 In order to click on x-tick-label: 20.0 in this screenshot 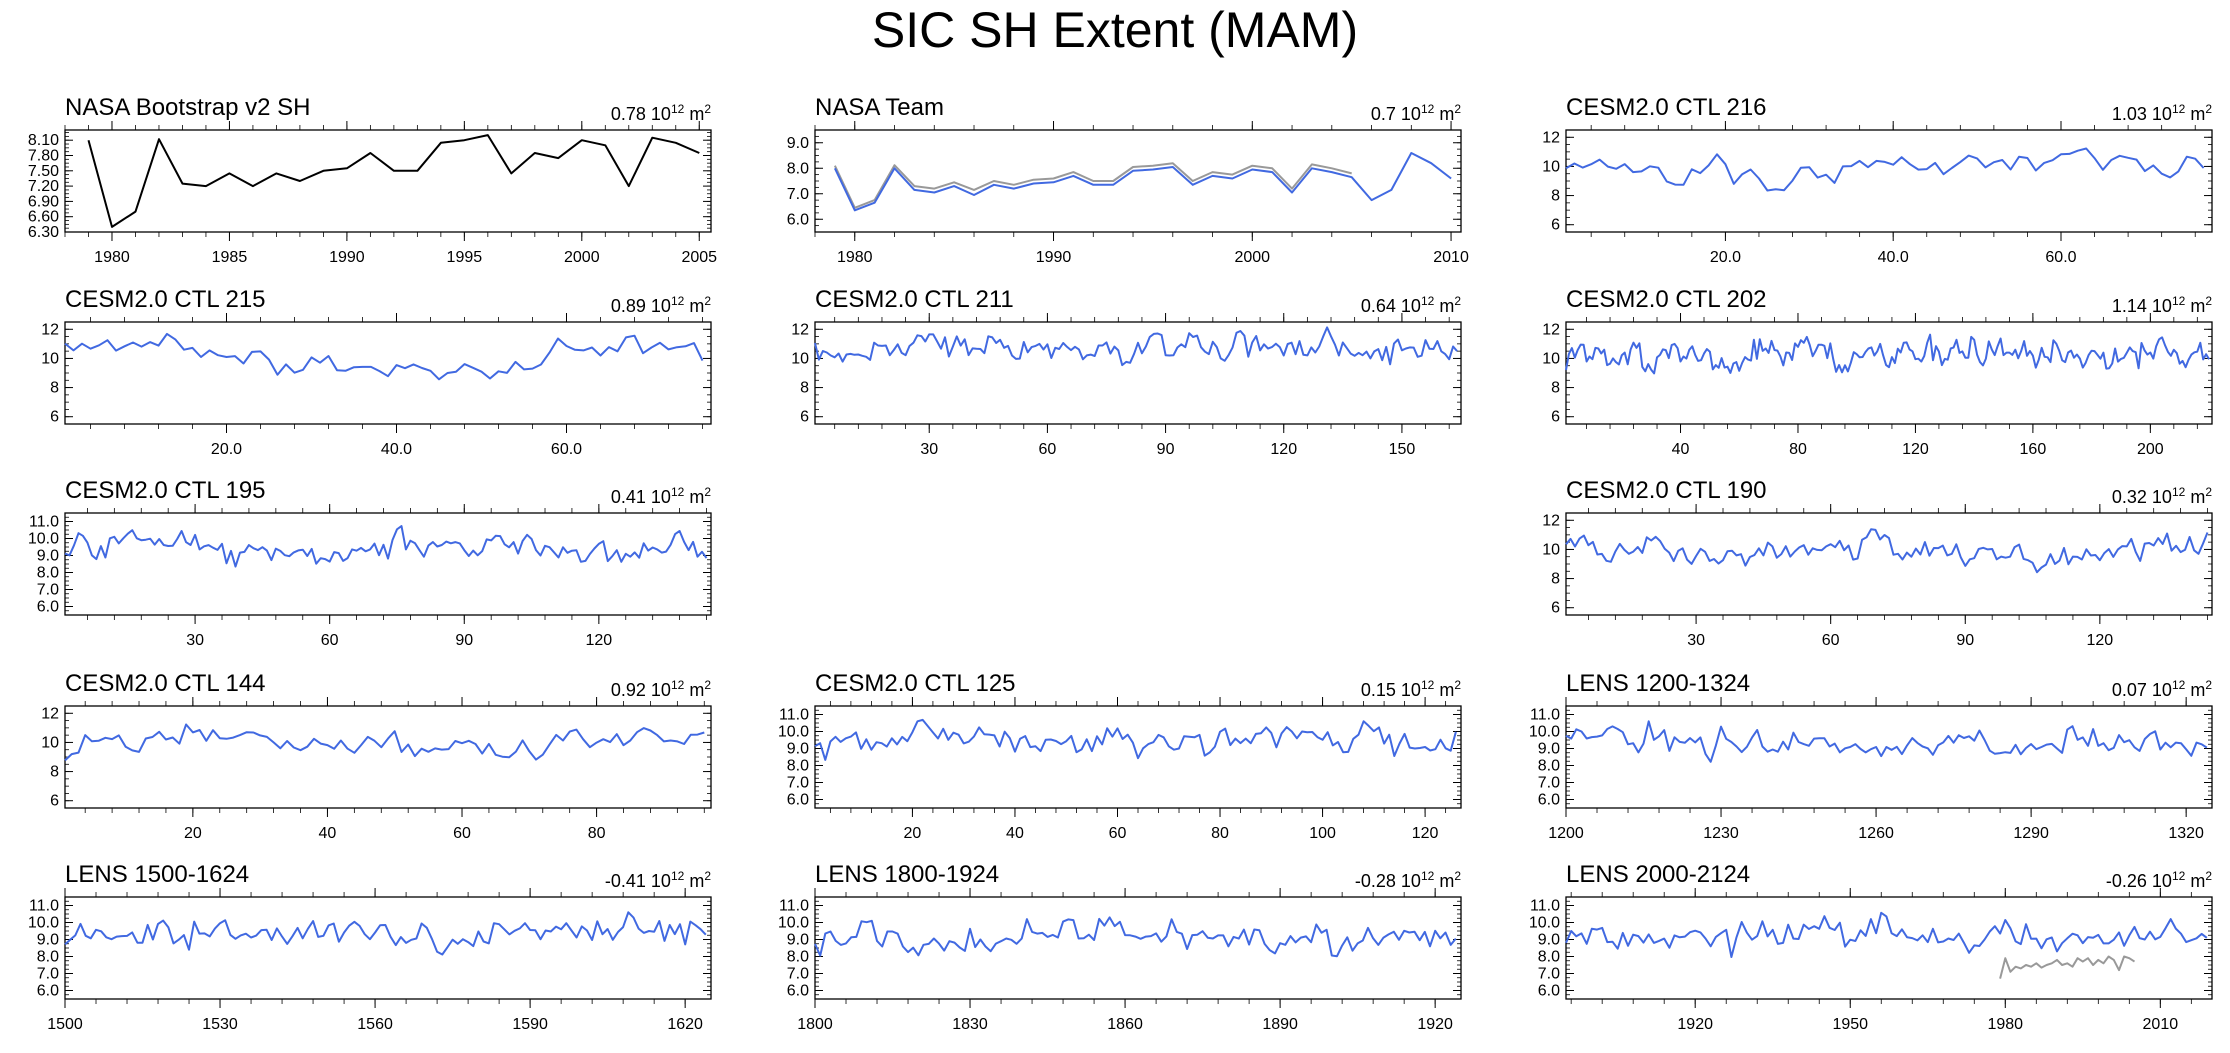, I will do `click(226, 449)`.